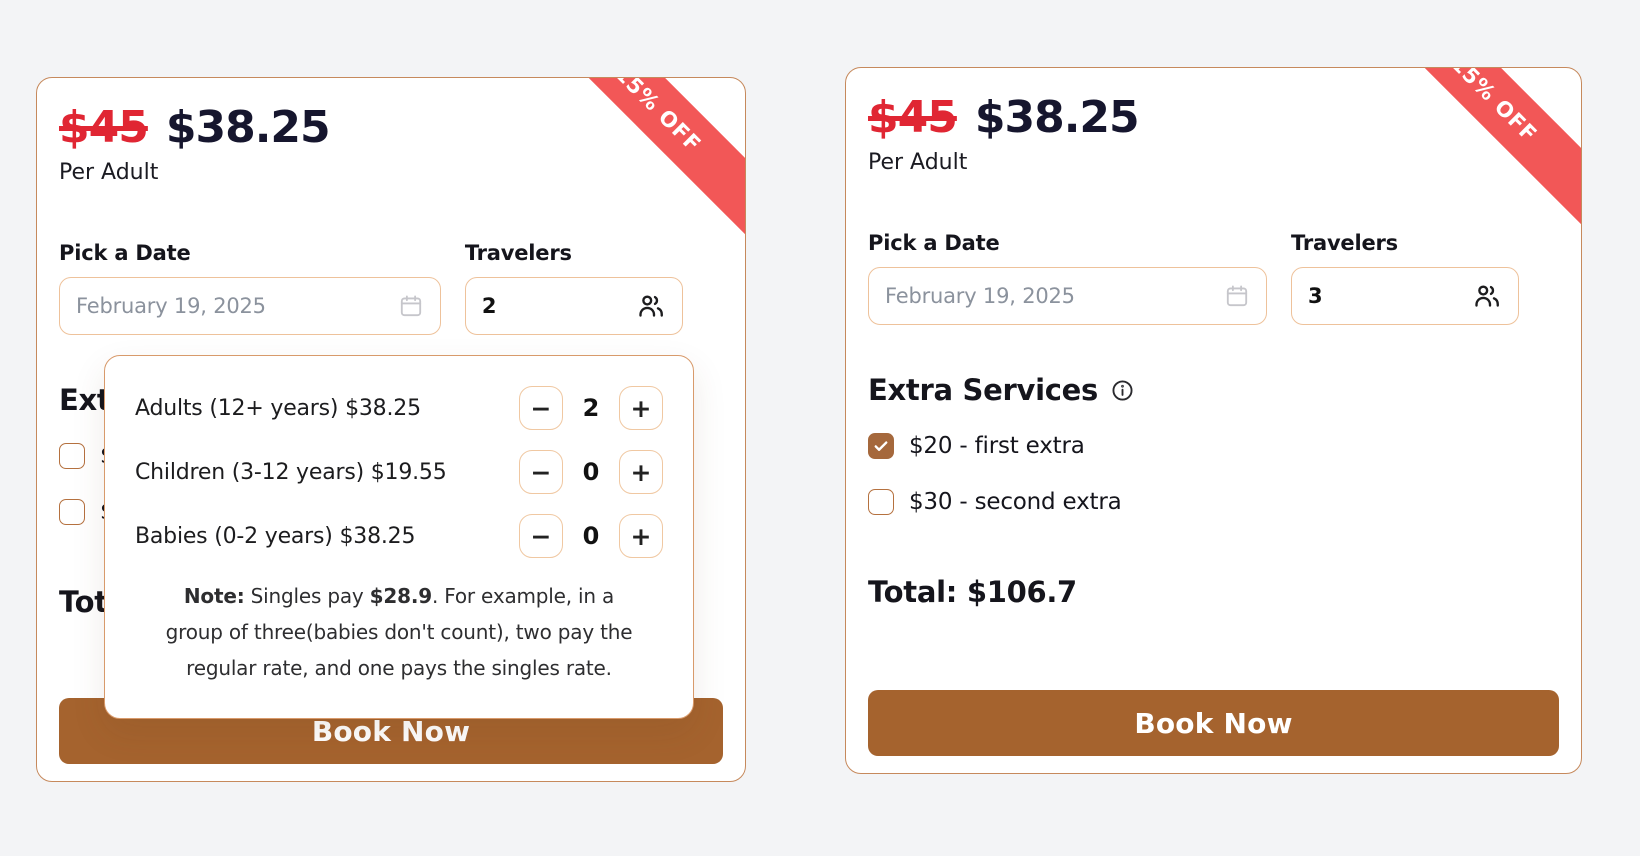 Image resolution: width=1640 pixels, height=856 pixels. I want to click on travelers-input: 3, so click(1405, 296).